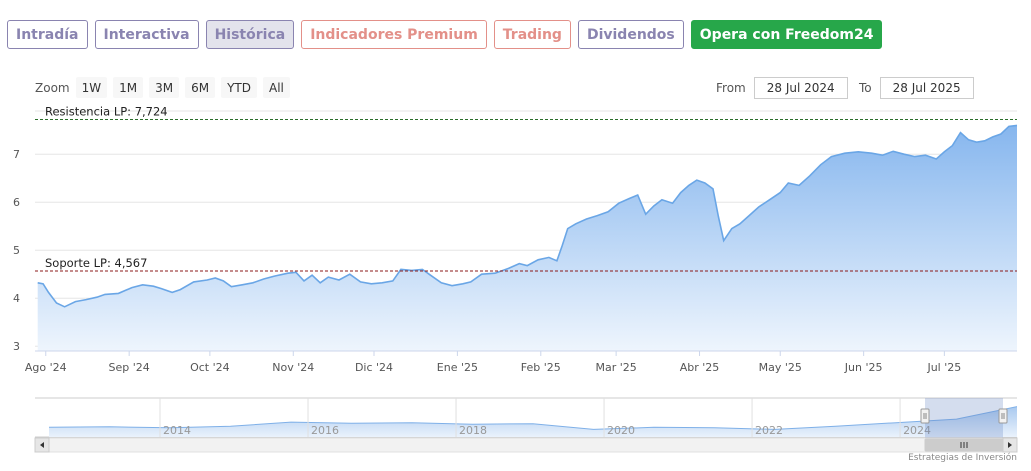 The width and height of the screenshot is (1031, 471). I want to click on navigator-tick-label: 2014, so click(177, 430).